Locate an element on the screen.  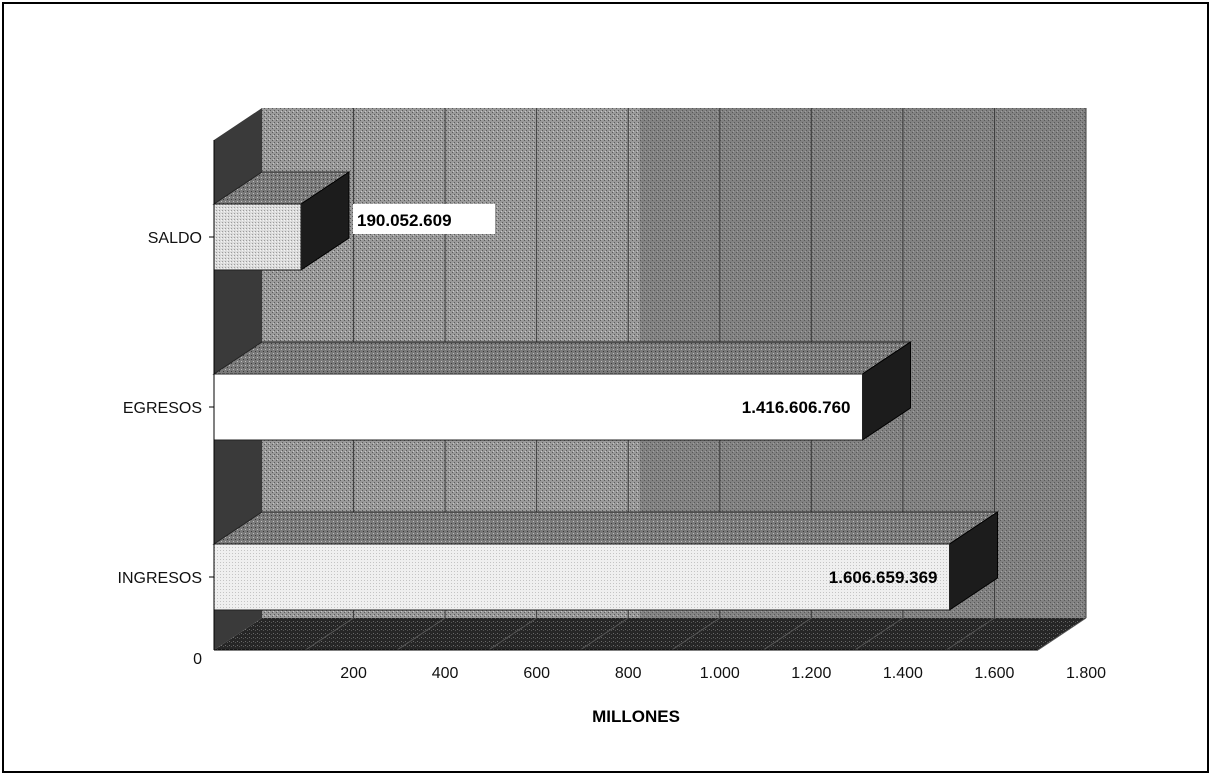
x-axis-title: MILLONES is located at coordinates (636, 716).